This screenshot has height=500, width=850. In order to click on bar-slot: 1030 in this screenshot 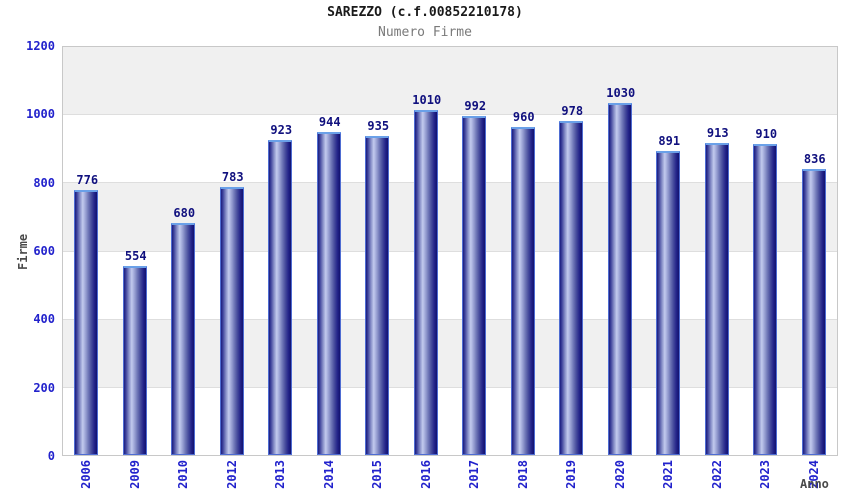, I will do `click(621, 251)`.